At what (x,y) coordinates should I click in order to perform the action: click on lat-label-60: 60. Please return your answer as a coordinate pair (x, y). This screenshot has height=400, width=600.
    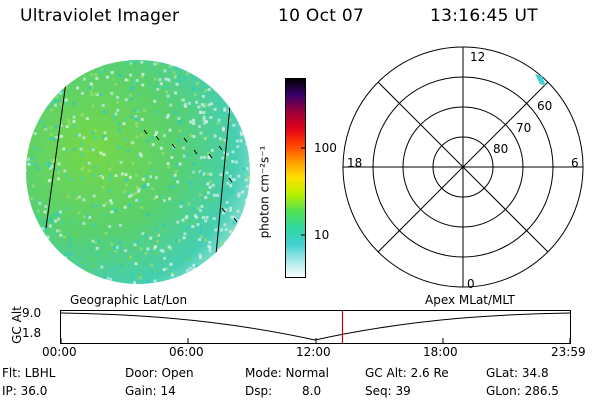
    Looking at the image, I should click on (544, 106).